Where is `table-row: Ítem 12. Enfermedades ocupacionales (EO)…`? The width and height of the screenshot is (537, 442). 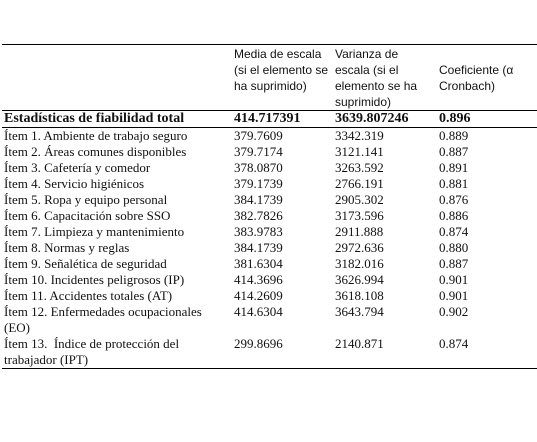 table-row: Ítem 12. Enfermedades ocupacionales (EO)… is located at coordinates (269, 320).